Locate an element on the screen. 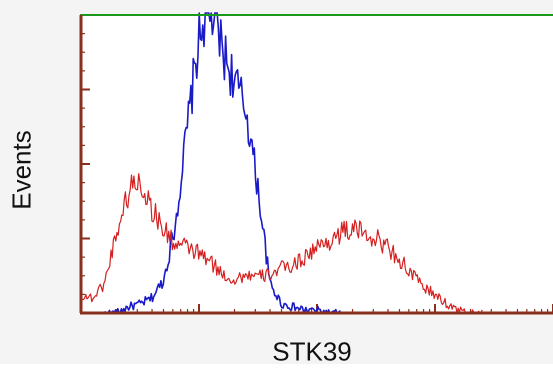  x-axis-label: STK39 is located at coordinates (312, 351).